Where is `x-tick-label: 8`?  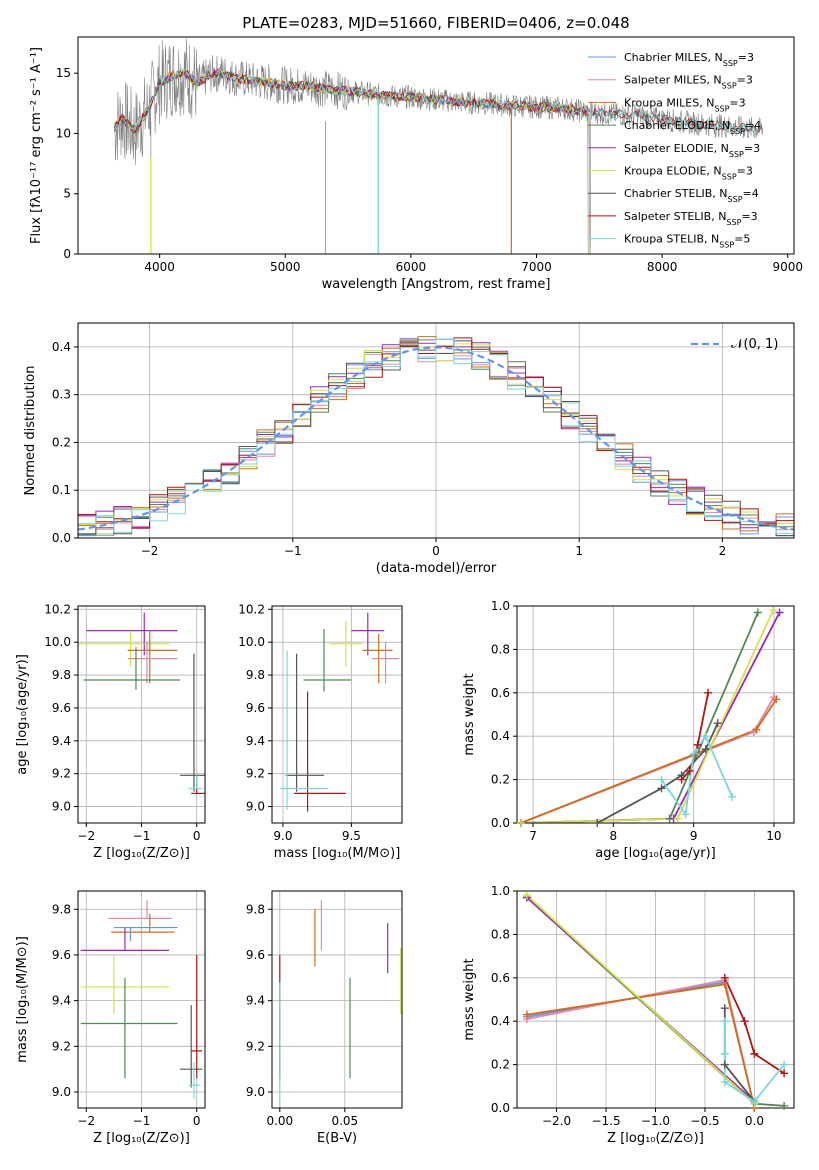
x-tick-label: 8 is located at coordinates (614, 836).